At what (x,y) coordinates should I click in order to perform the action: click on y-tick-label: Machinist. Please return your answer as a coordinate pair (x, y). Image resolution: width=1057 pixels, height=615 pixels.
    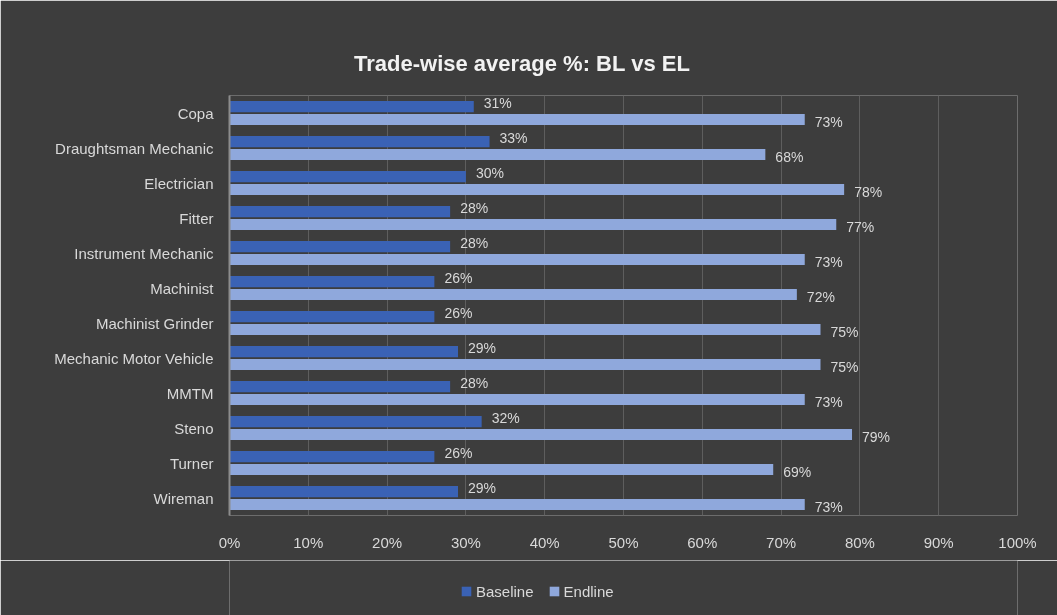
    Looking at the image, I should click on (182, 288).